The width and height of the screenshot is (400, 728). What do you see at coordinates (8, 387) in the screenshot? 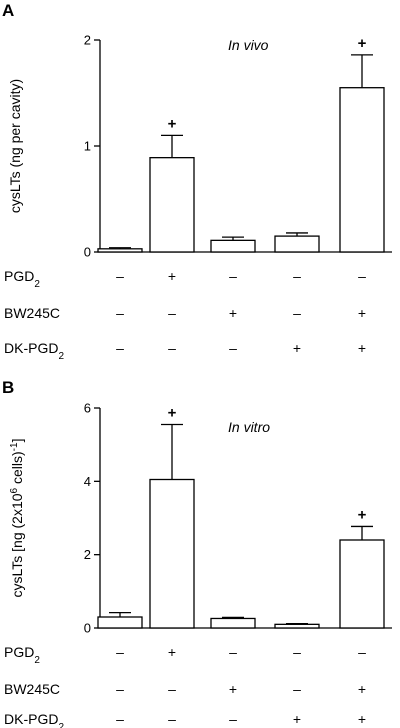
I see `panel-letter: B` at bounding box center [8, 387].